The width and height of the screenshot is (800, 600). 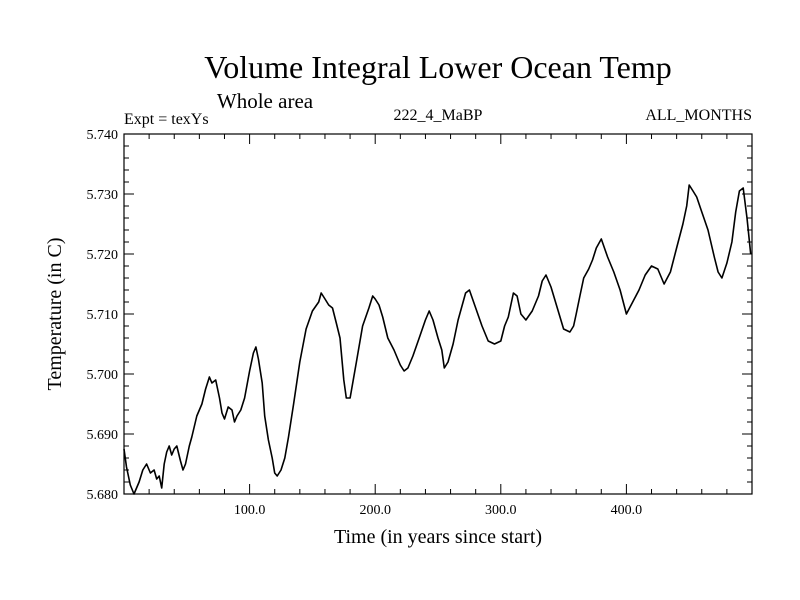 What do you see at coordinates (438, 115) in the screenshot?
I see `header-center-label: 222_4_MaBP` at bounding box center [438, 115].